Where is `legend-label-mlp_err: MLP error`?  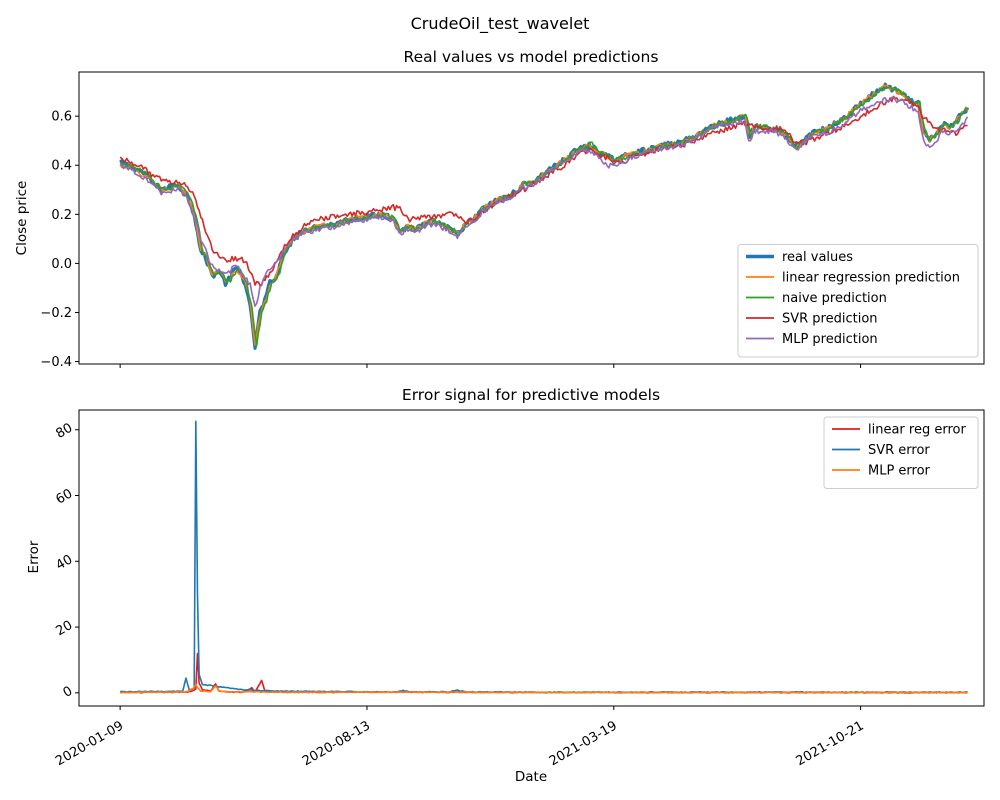
legend-label-mlp_err: MLP error is located at coordinates (899, 471).